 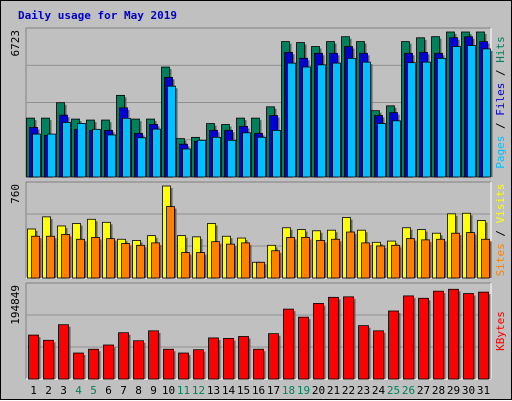 I want to click on traffic-legend: KBytes, so click(x=500, y=331).